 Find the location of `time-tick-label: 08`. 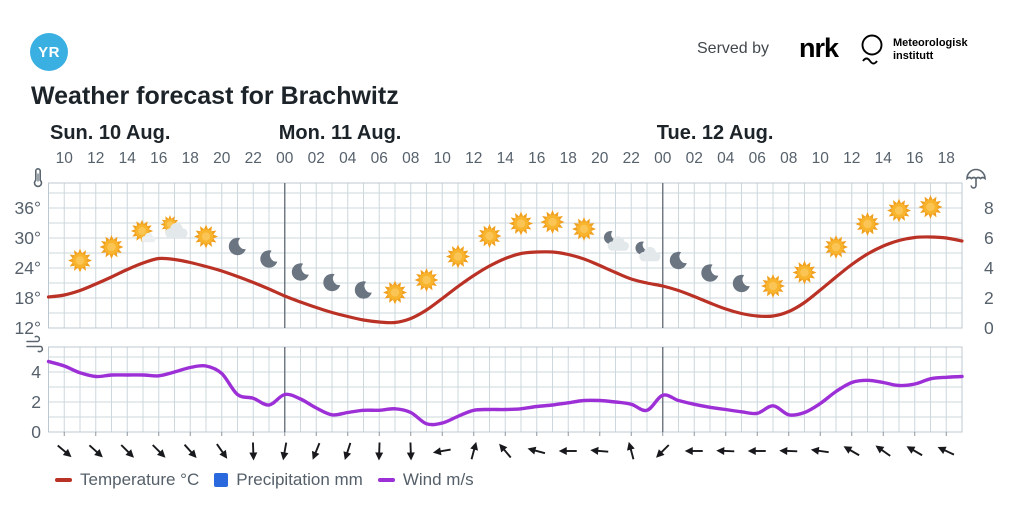

time-tick-label: 08 is located at coordinates (788, 158).